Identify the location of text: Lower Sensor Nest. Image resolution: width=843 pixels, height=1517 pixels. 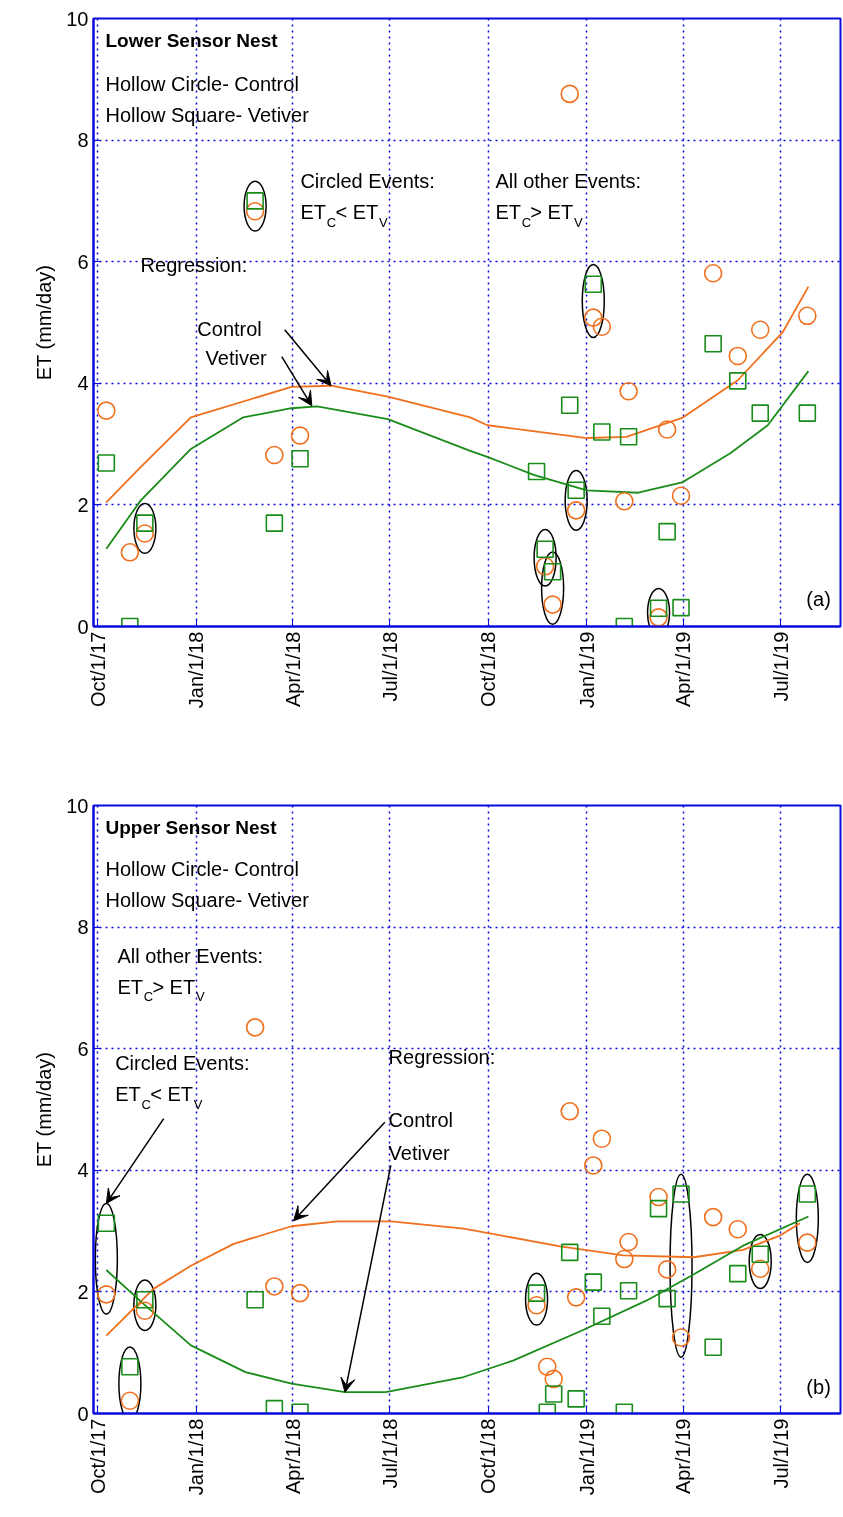
(192, 40).